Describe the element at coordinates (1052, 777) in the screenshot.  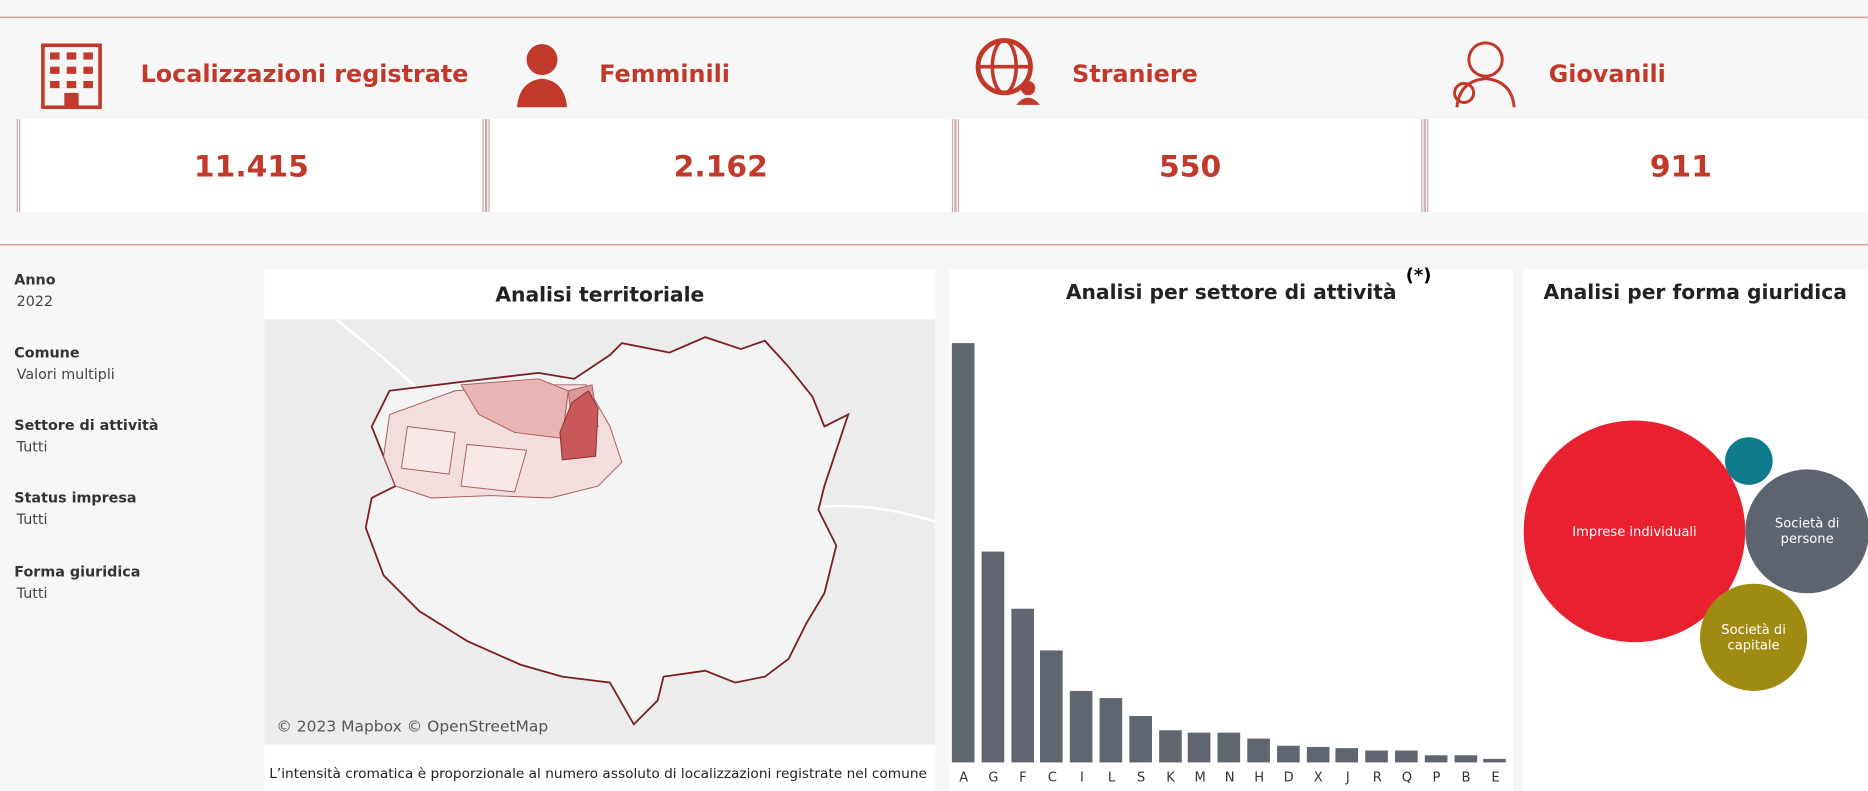
I see `x-tick-label: C` at that location.